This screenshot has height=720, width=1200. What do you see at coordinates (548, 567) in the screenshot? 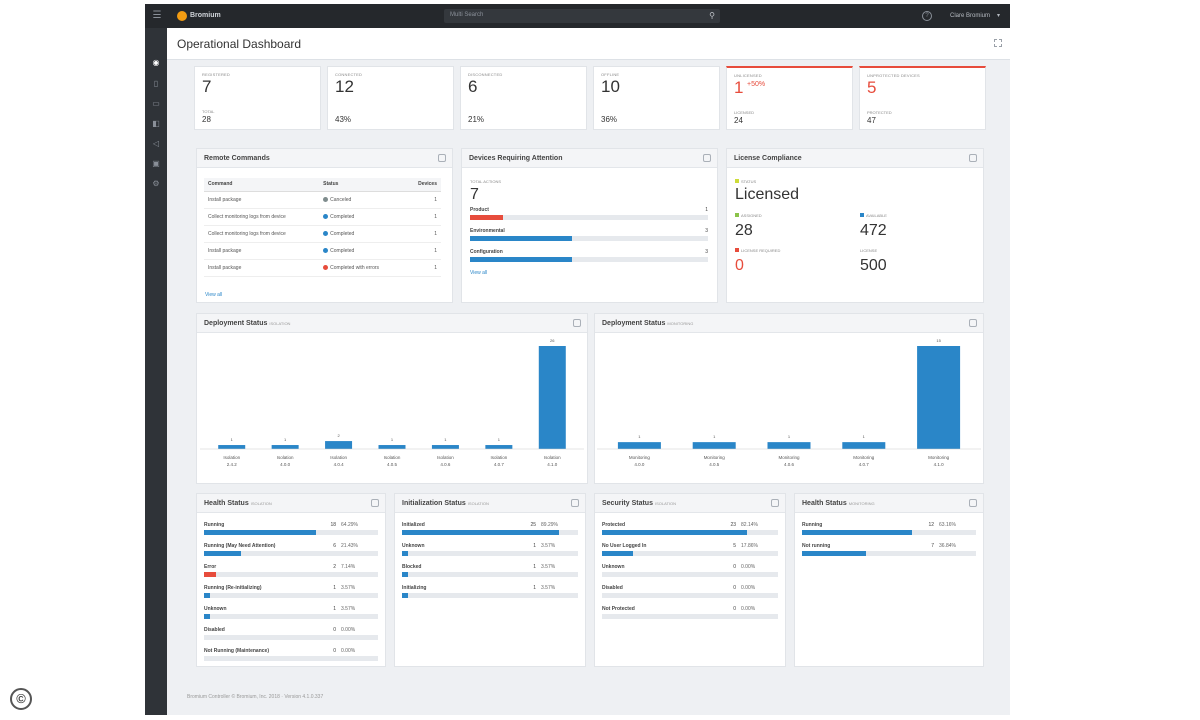
I see `status-item-percent: 3.57%` at bounding box center [548, 567].